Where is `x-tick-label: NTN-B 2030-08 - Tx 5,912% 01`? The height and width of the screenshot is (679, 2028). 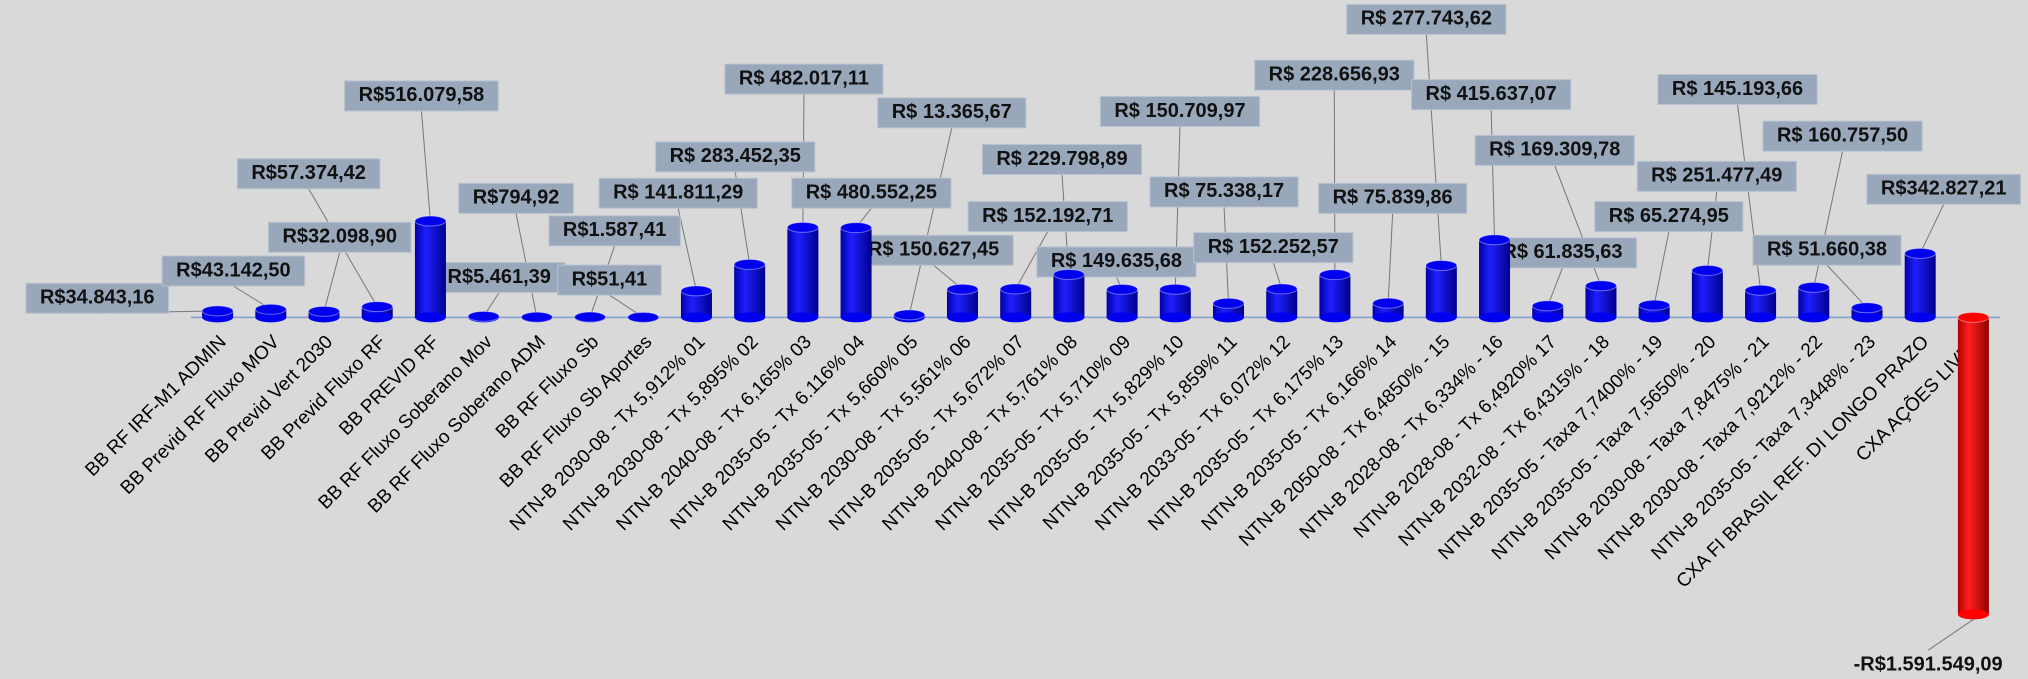
x-tick-label: NTN-B 2030-08 - Tx 5,912% 01 is located at coordinates (608, 434).